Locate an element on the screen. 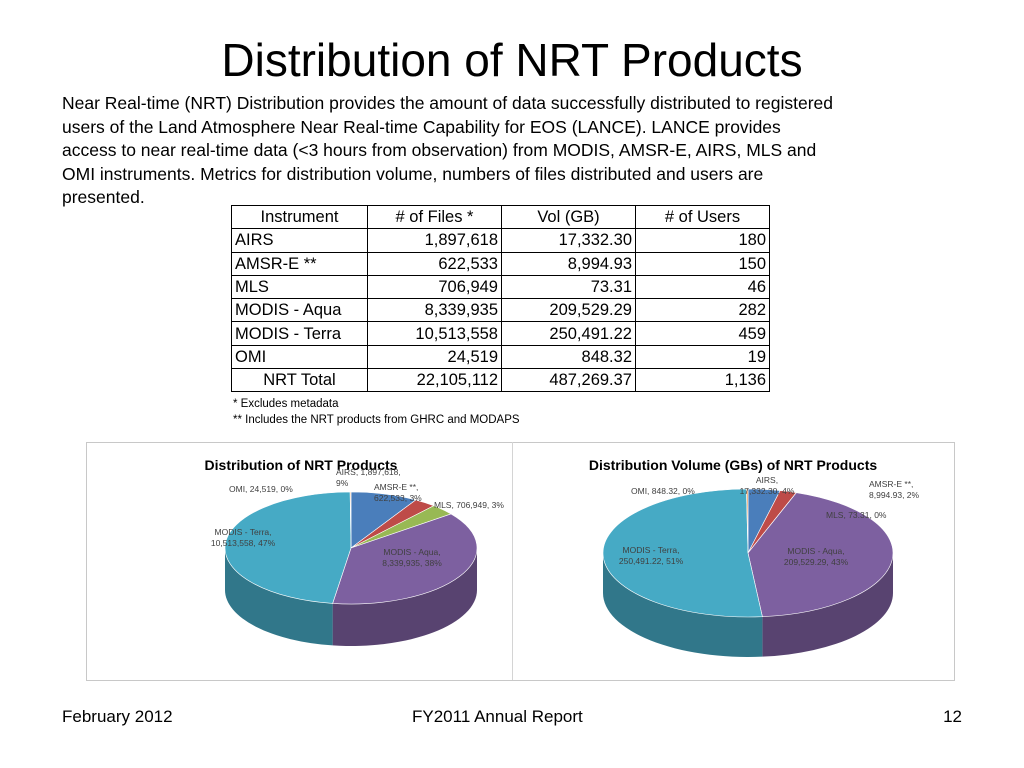  pie-data-label: AIRS, 1,897,618, 9% is located at coordinates (368, 477).